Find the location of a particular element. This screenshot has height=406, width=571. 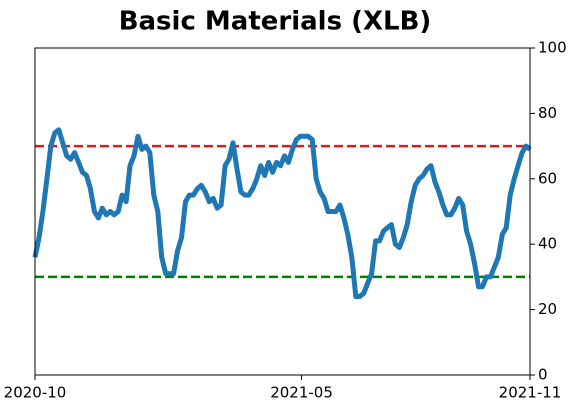

x-tick-label: 2020-10 is located at coordinates (35, 393).